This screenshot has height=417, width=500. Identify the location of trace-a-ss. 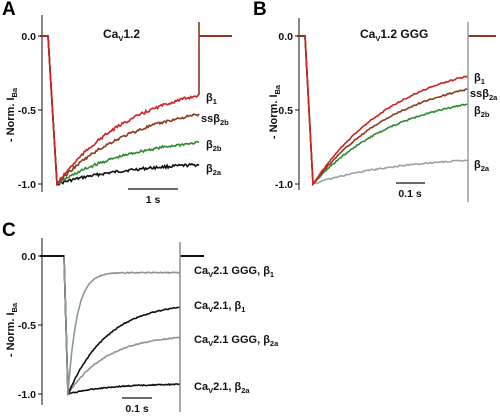
(120, 111).